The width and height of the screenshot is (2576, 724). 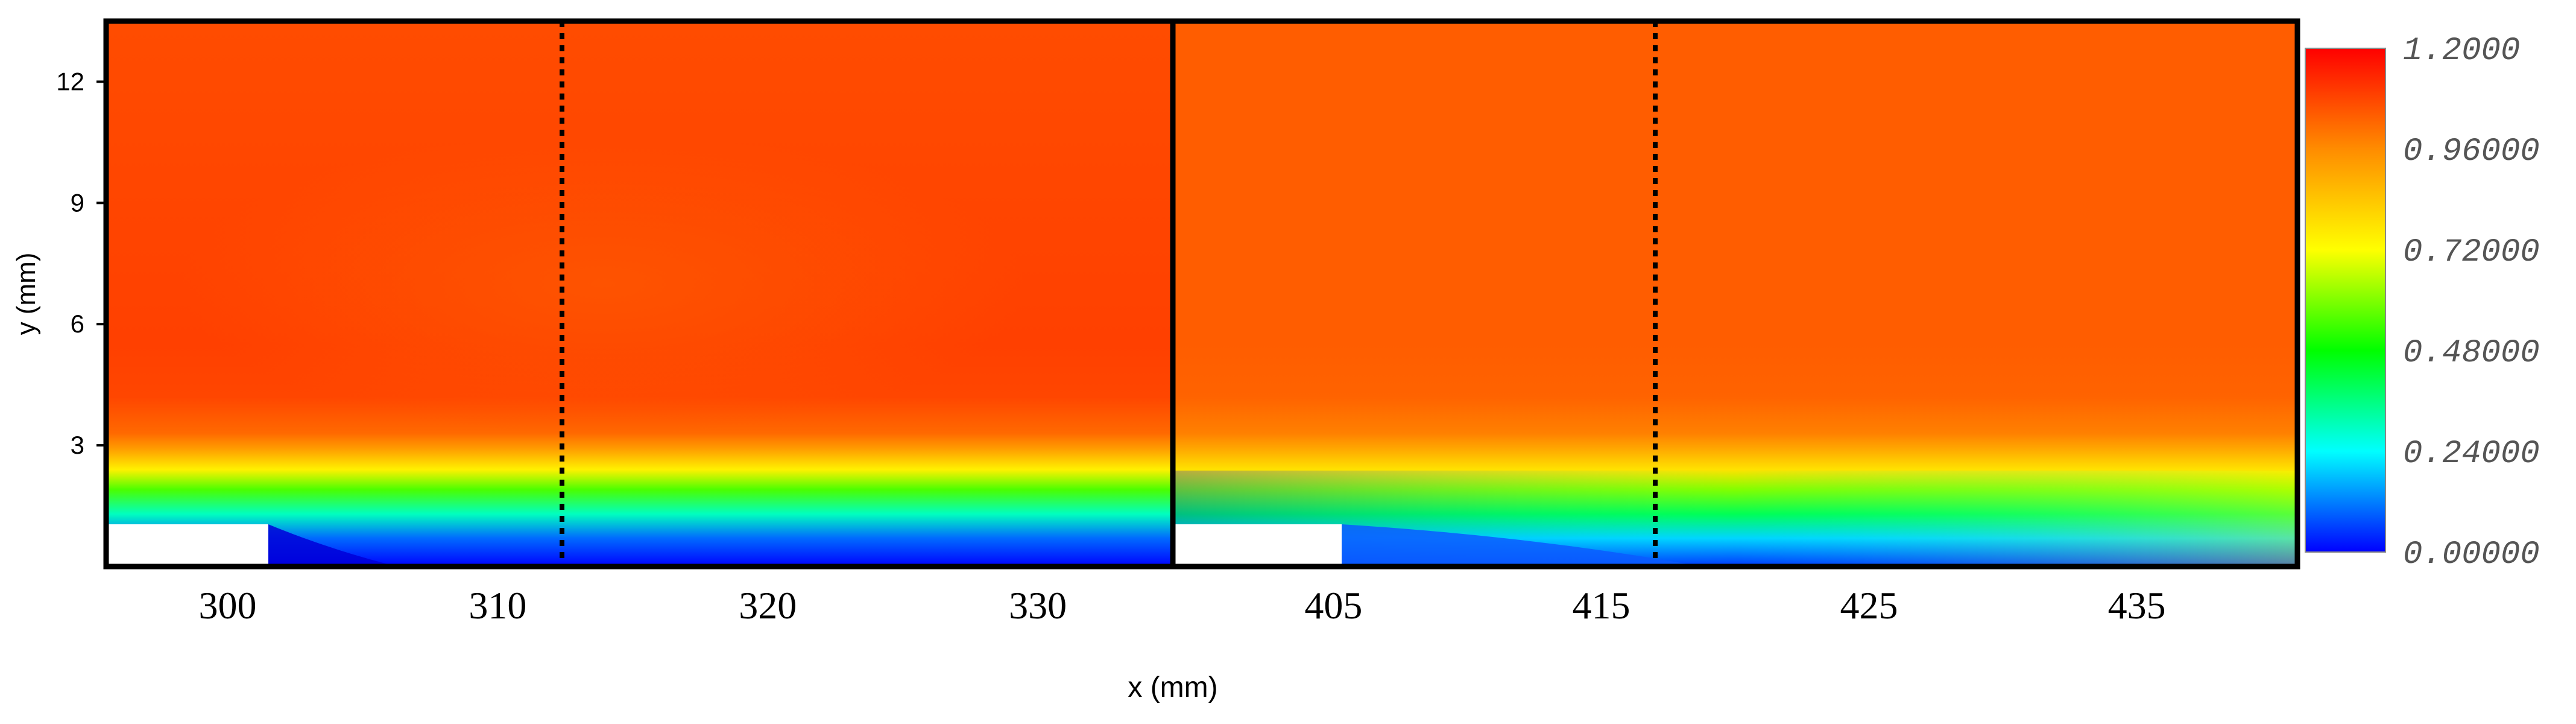 I want to click on x-tick-label: 330, so click(x=1038, y=605).